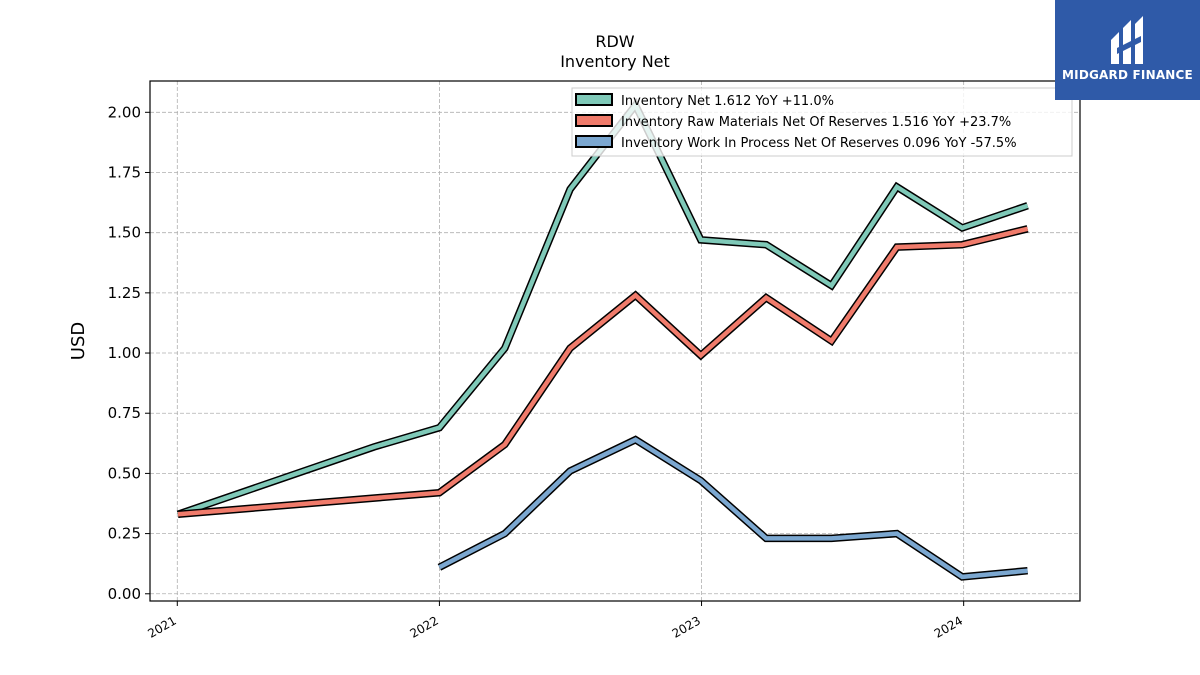 This screenshot has width=1200, height=675. I want to click on x-tick-label: 2022, so click(423, 626).